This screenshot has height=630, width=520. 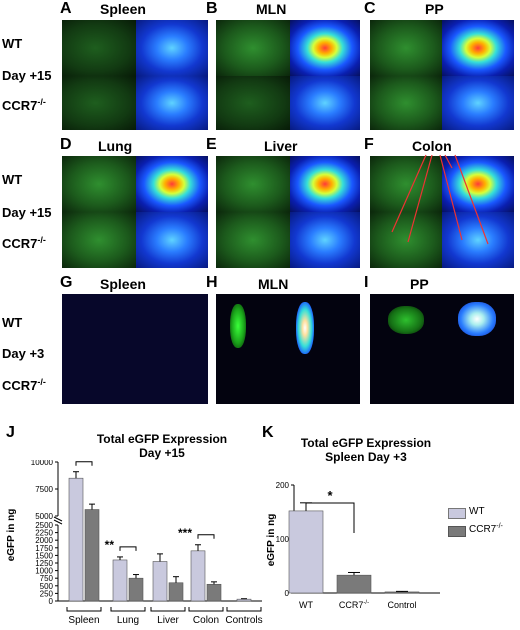 I want to click on panel-letter-h: H, so click(x=212, y=282).